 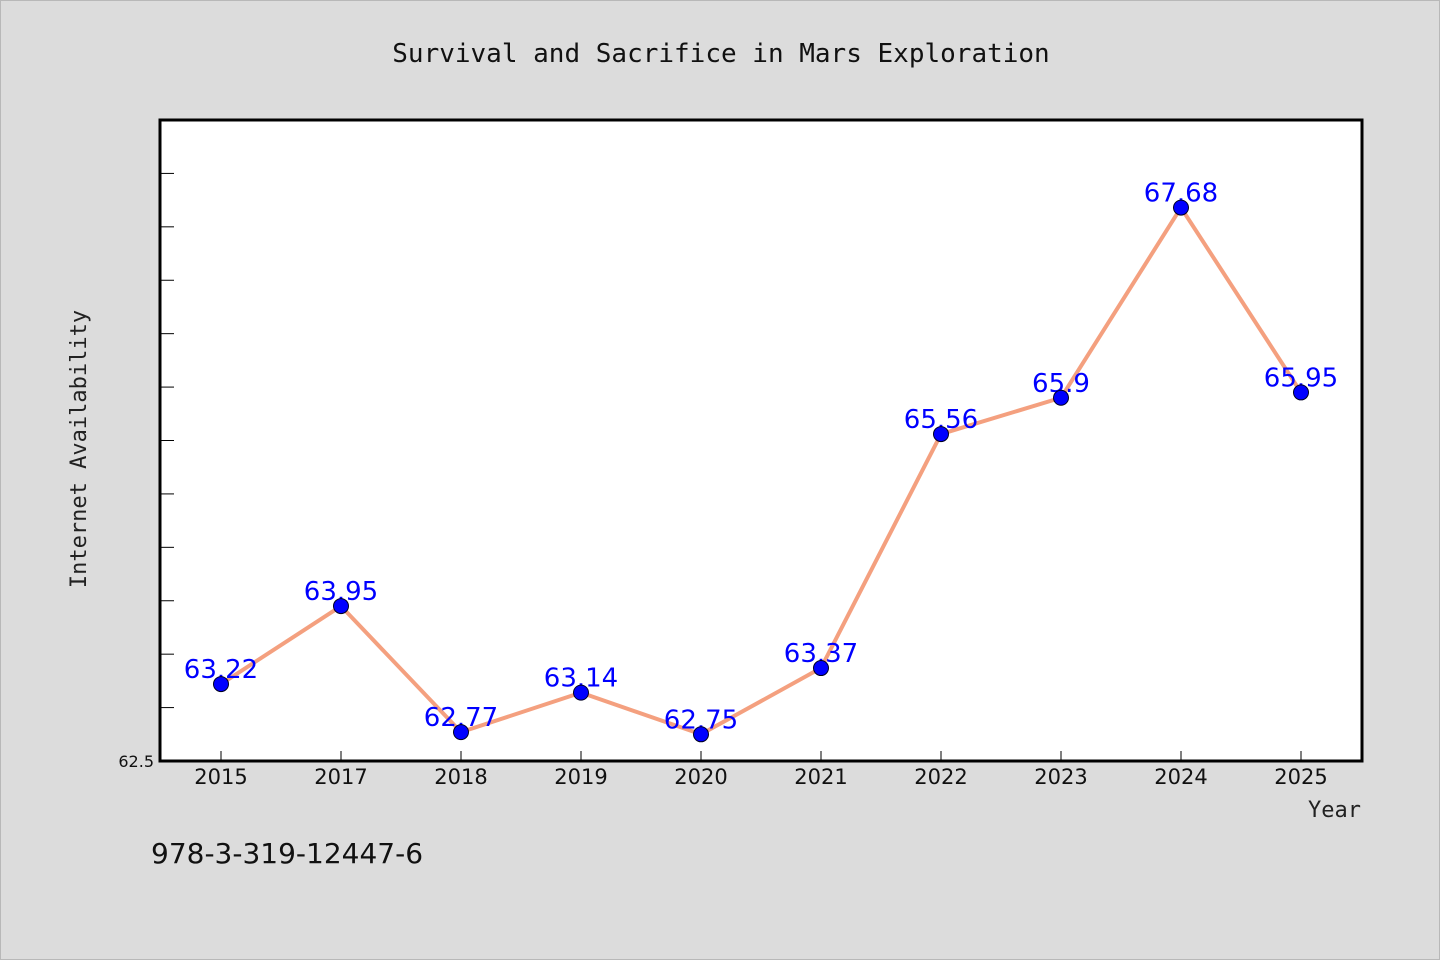 I want to click on y-tick-label: 62.5, so click(x=136, y=761).